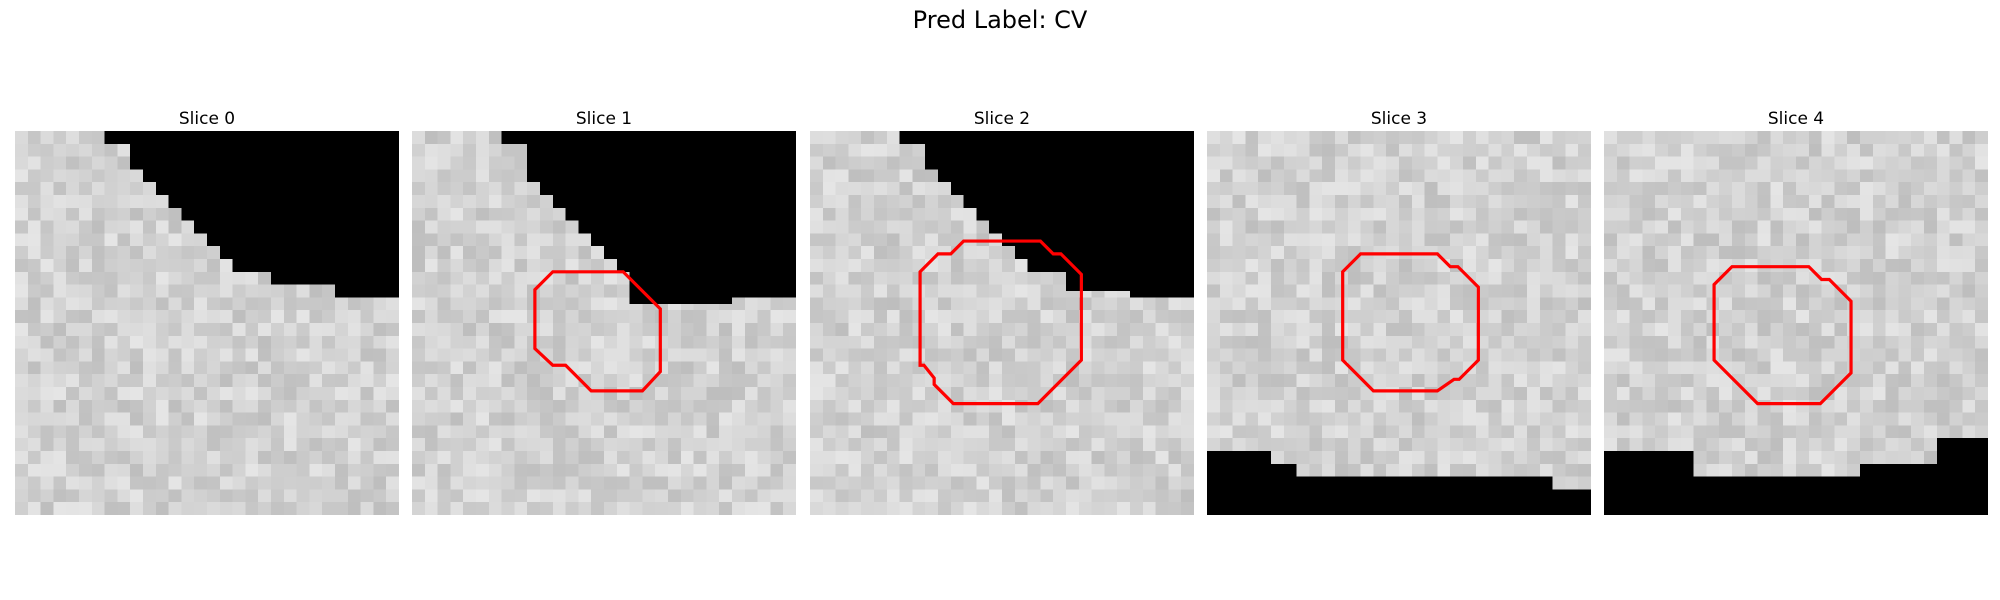  Describe the element at coordinates (604, 119) in the screenshot. I see `slice-title-1: Slice 1` at that location.